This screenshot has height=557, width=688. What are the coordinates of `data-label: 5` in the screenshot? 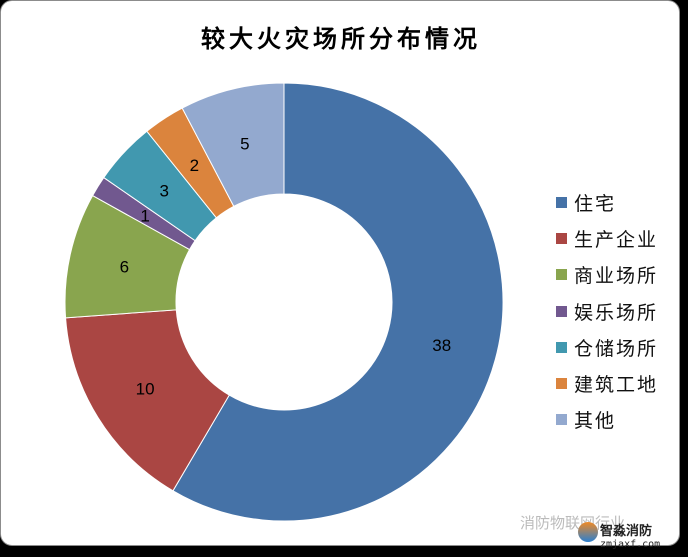 It's located at (244, 143).